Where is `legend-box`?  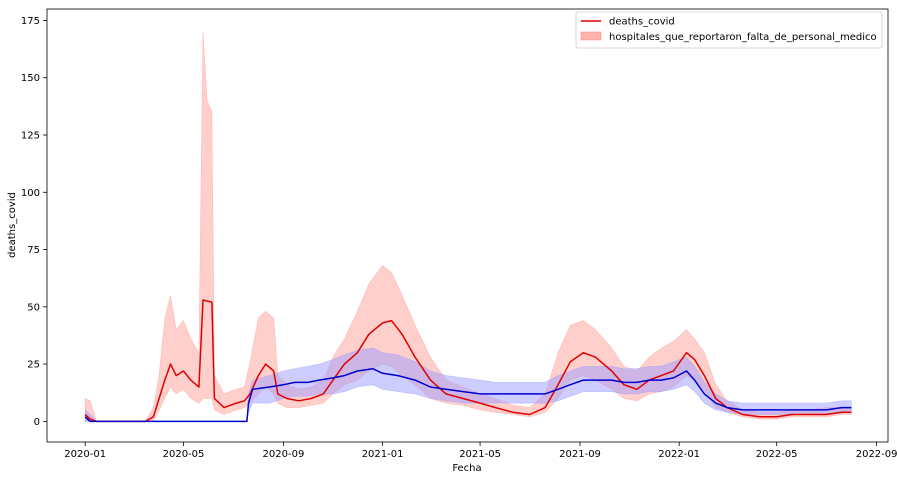
legend-box is located at coordinates (729, 30).